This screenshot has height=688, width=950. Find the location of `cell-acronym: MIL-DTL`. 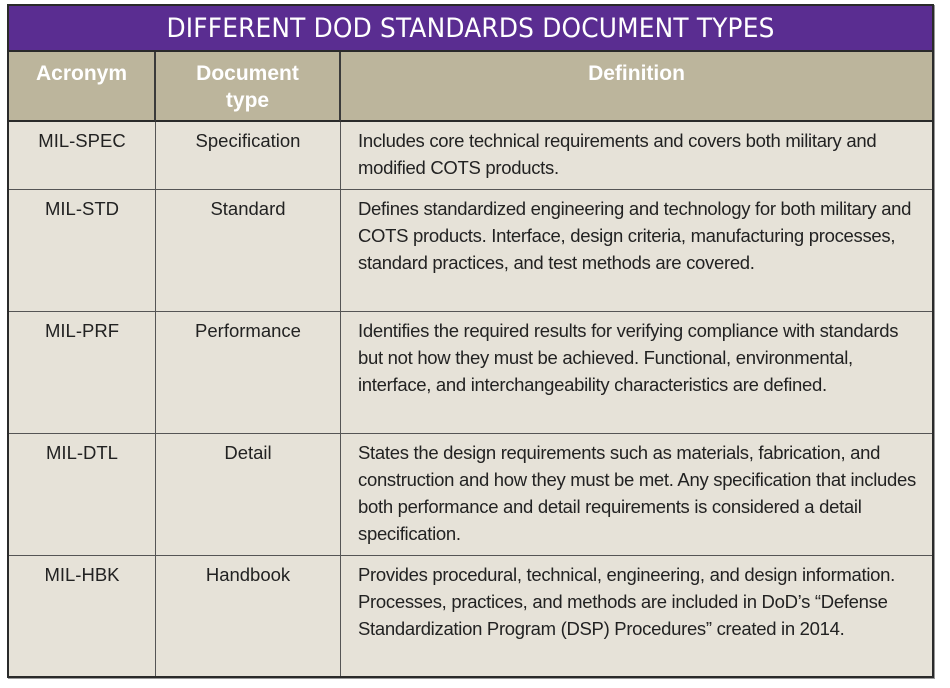

cell-acronym: MIL-DTL is located at coordinates (82, 495).